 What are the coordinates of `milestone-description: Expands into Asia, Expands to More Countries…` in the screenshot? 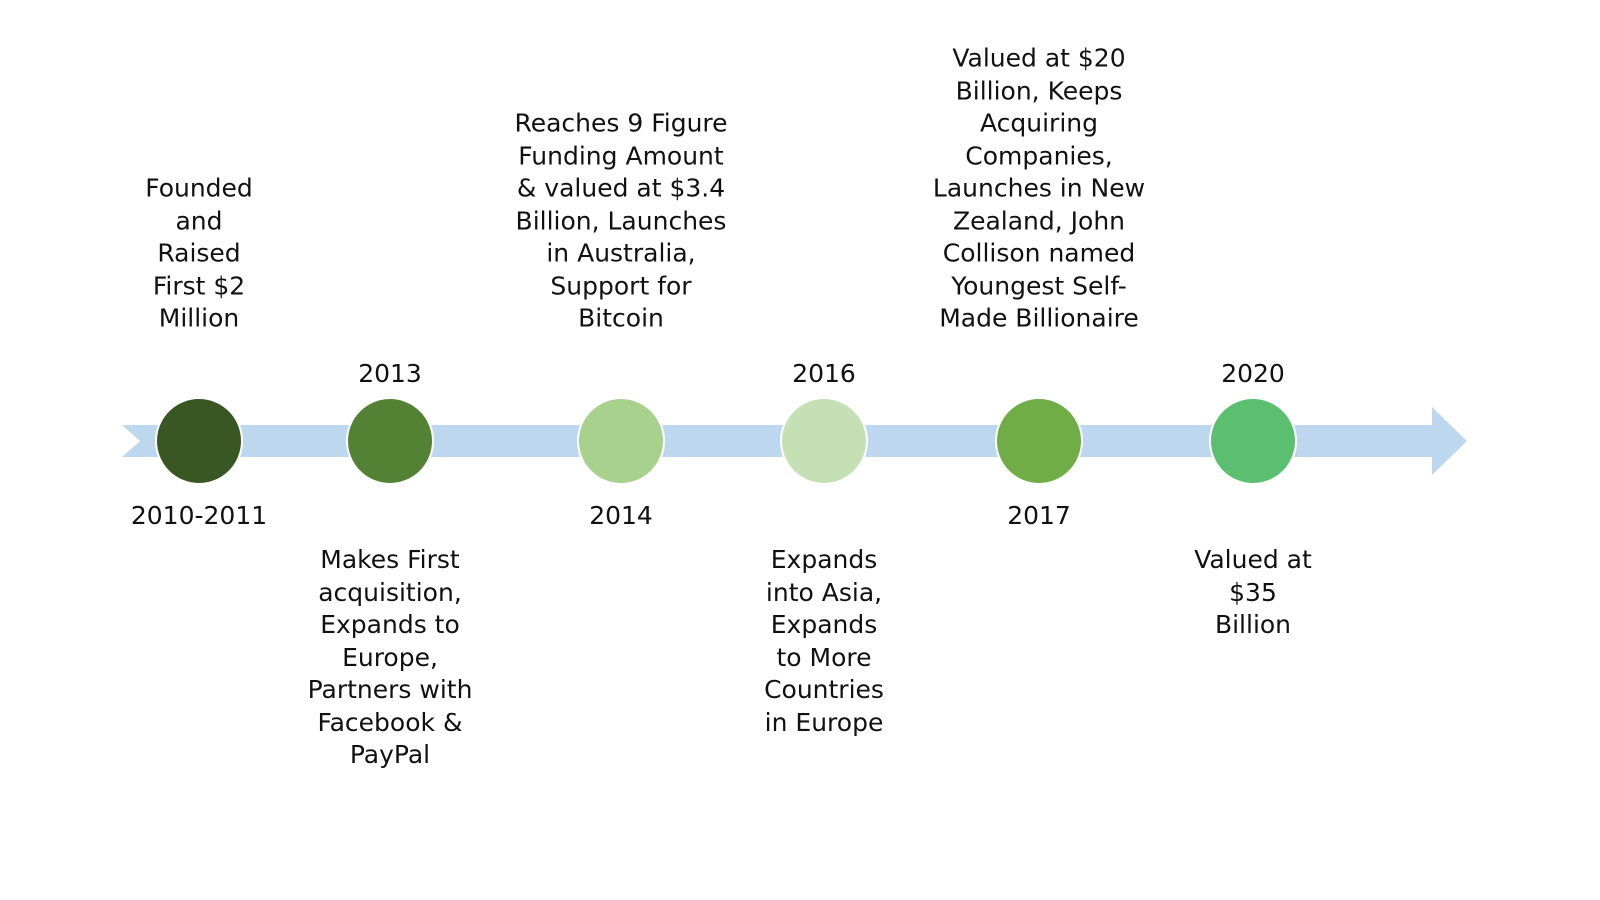 It's located at (824, 641).